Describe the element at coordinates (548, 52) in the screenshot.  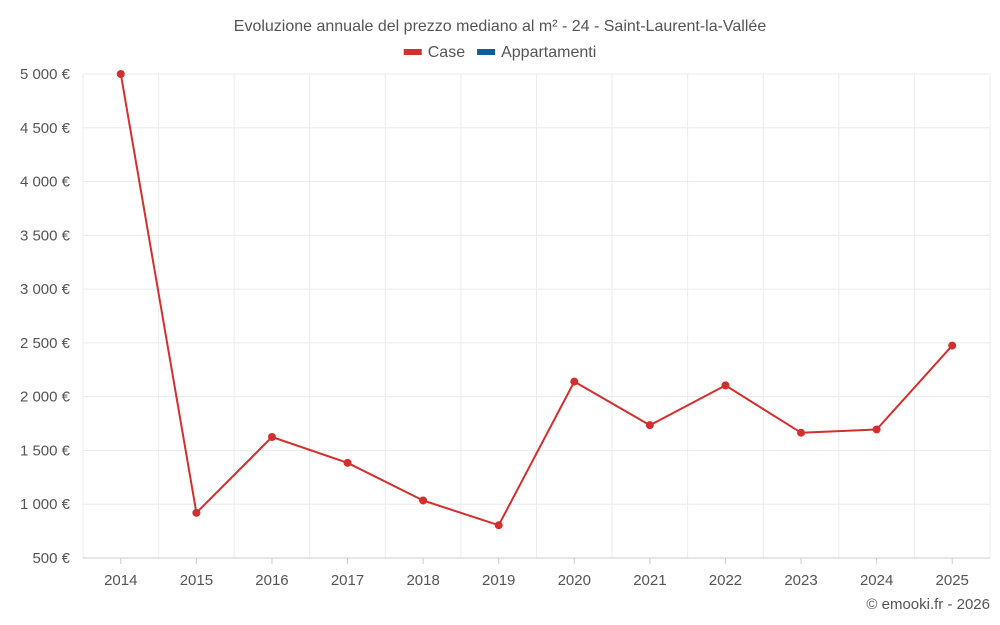
I see `legend-label: Appartamenti` at that location.